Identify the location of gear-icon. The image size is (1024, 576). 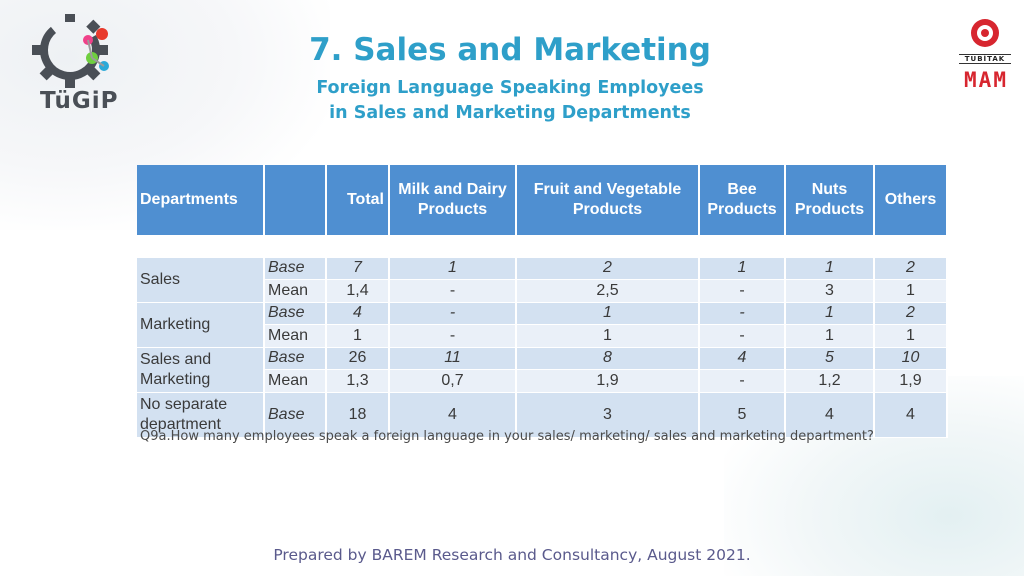
(70, 50).